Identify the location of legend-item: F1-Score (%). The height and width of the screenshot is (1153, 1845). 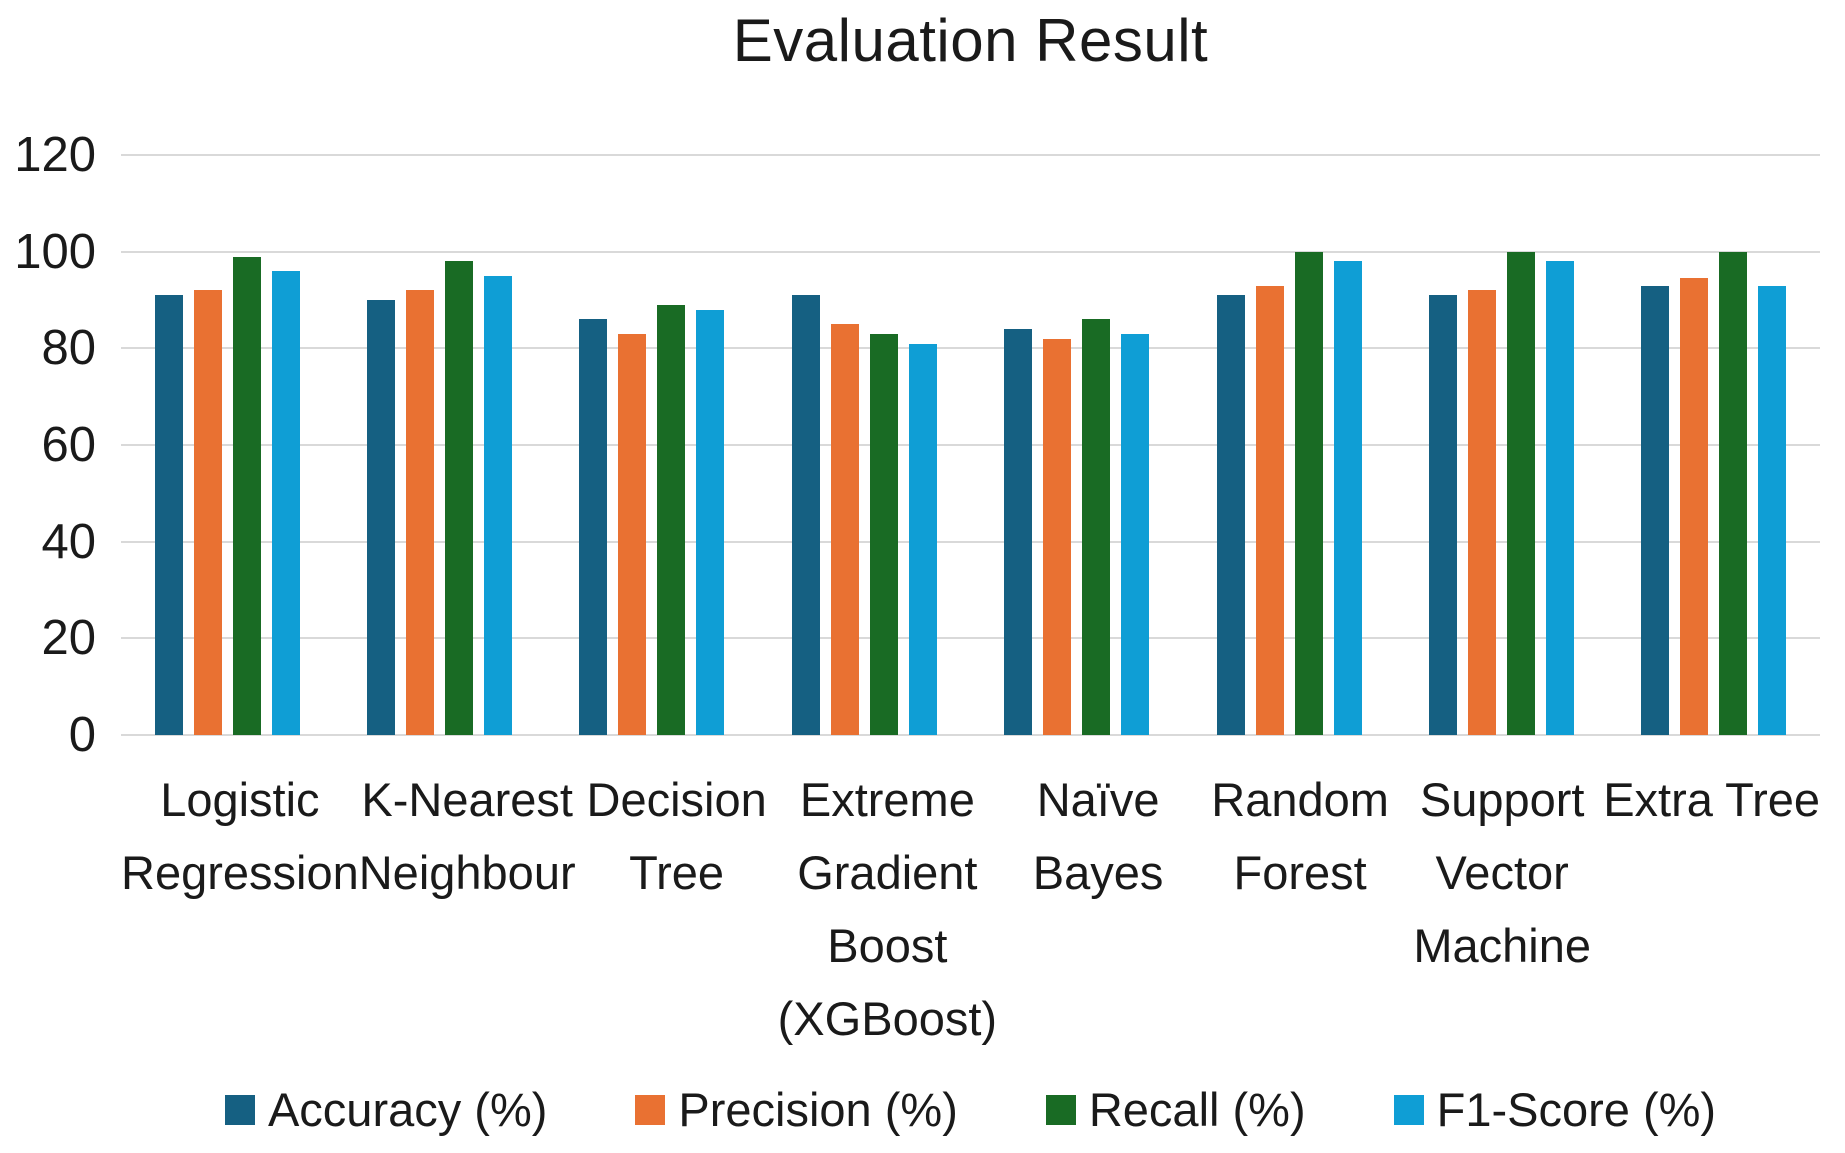
(1555, 1109).